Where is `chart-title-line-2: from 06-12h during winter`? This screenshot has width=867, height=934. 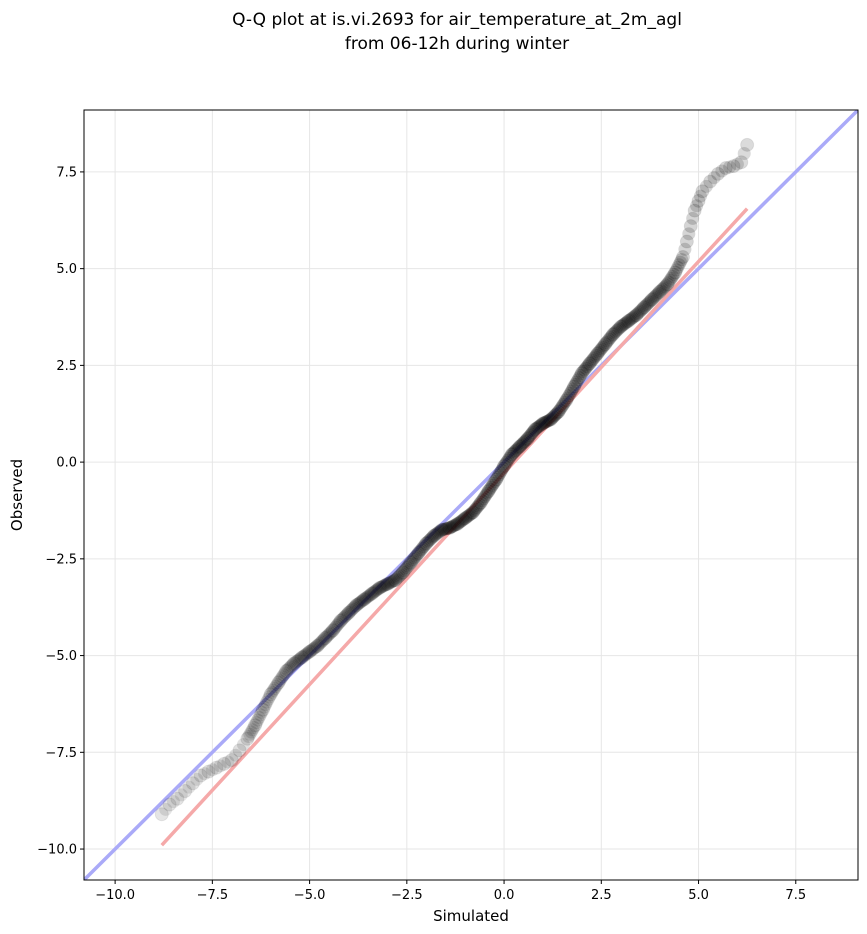
chart-title-line-2: from 06-12h during winter is located at coordinates (457, 44).